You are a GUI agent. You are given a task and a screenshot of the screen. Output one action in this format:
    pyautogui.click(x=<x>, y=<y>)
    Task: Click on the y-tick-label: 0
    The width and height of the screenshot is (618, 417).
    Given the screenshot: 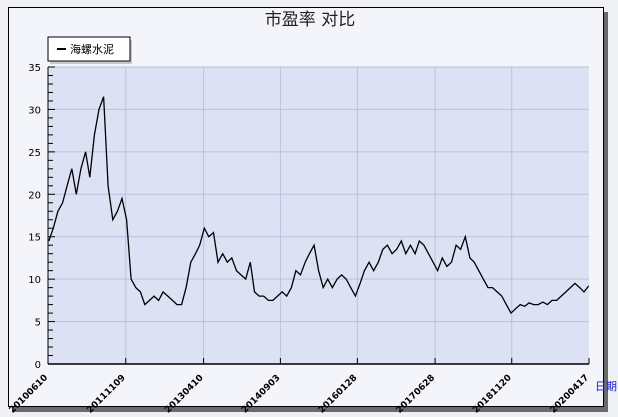 What is the action you would take?
    pyautogui.click(x=38, y=365)
    